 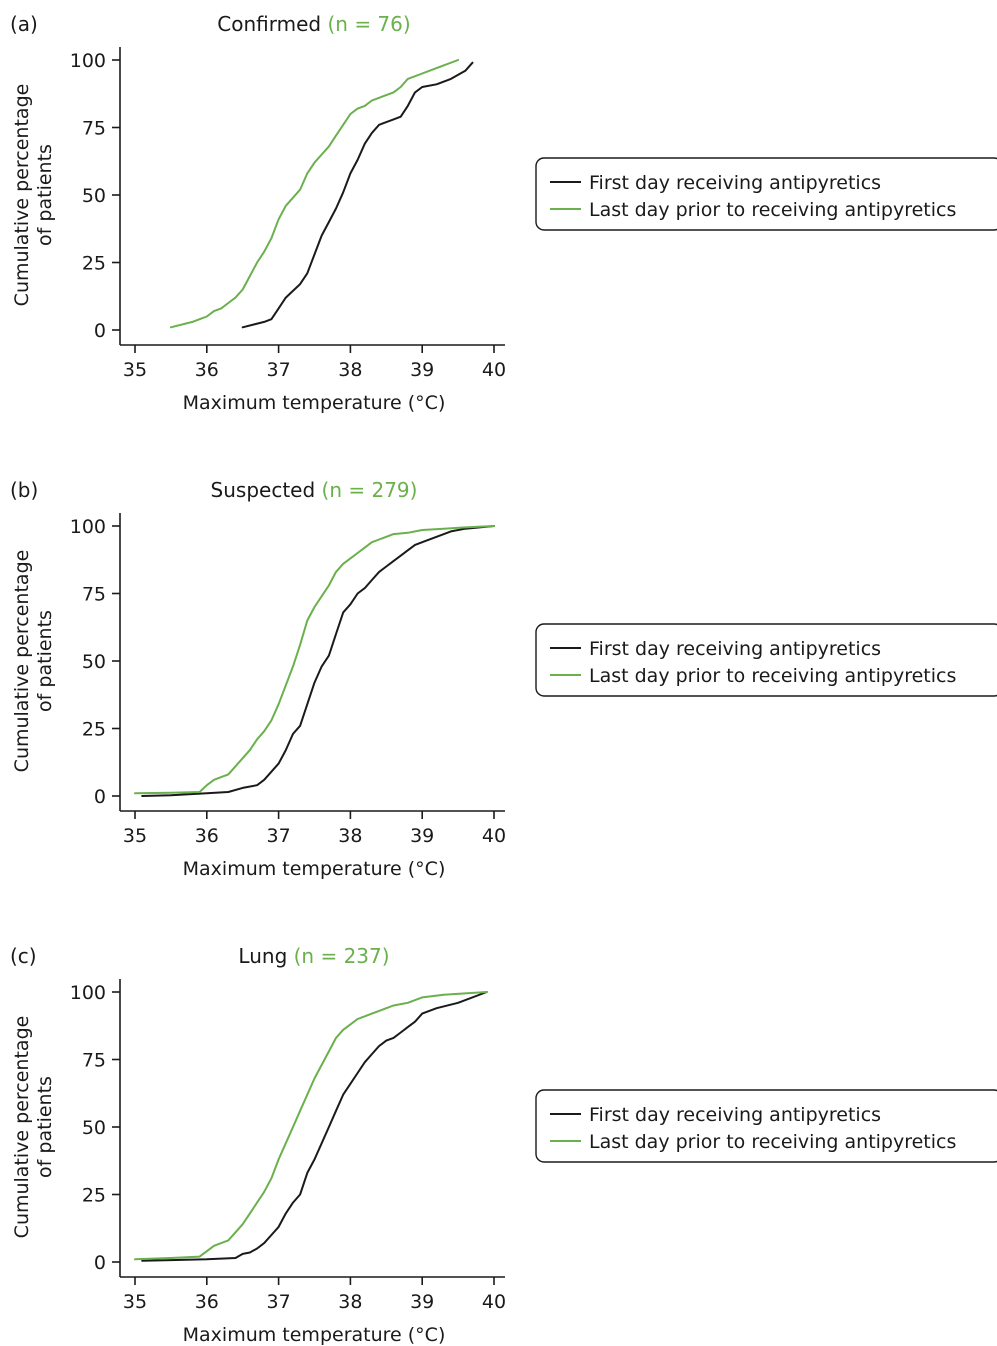 I want to click on chart-title-text: Suspected, so click(x=266, y=490).